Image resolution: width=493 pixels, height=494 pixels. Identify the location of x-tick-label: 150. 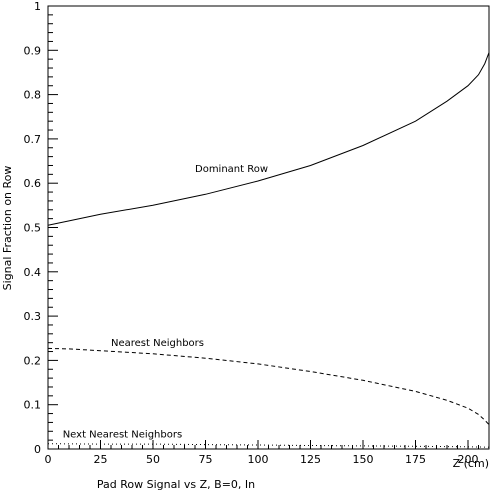
(363, 459).